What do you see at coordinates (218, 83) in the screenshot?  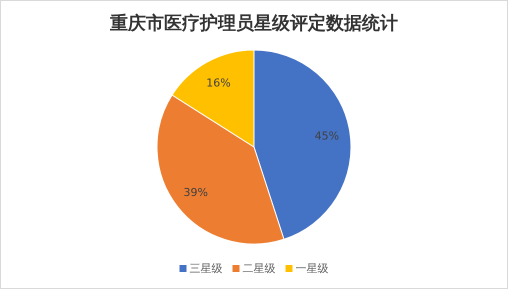 I see `data-label: 16%` at bounding box center [218, 83].